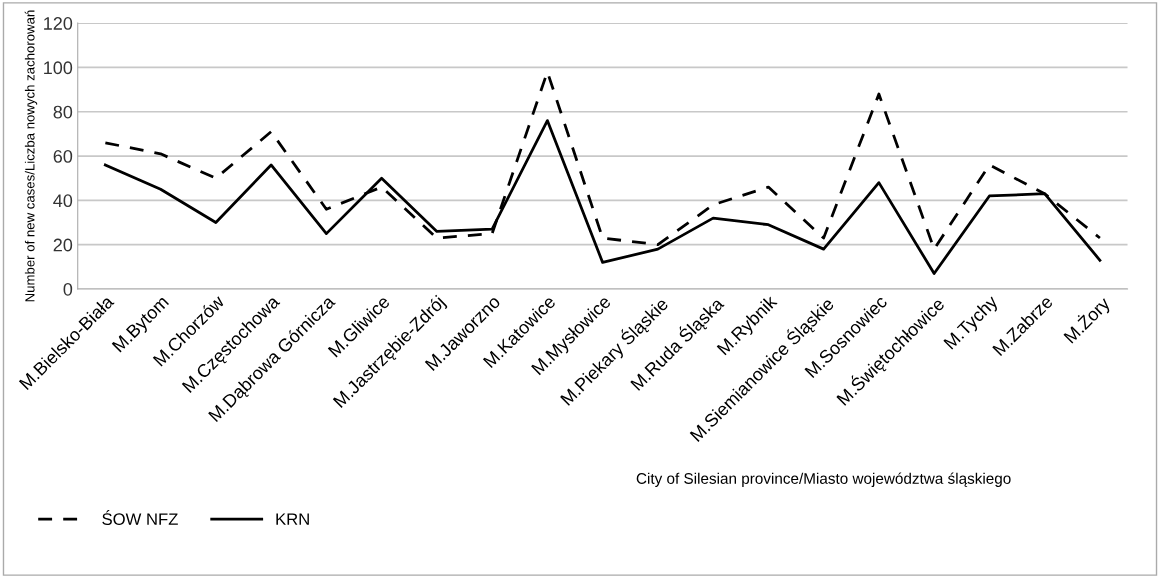 The width and height of the screenshot is (1160, 578). Describe the element at coordinates (58, 23) in the screenshot. I see `y-tick-label: 120` at that location.